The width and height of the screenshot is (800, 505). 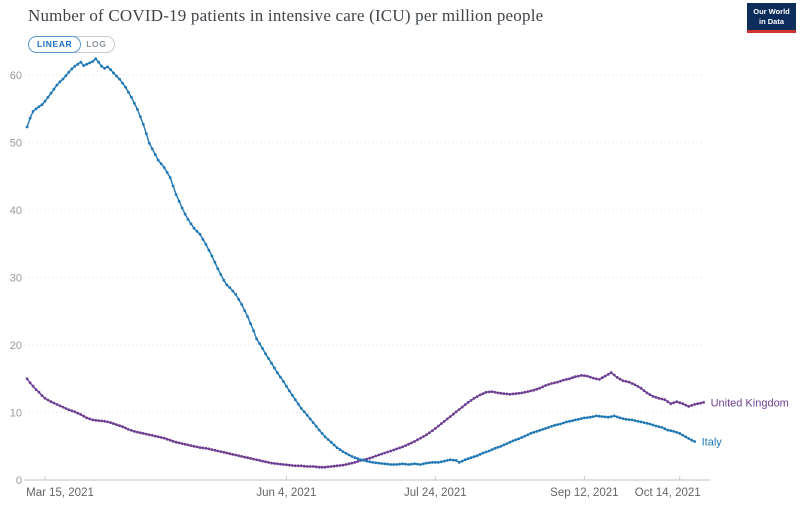 What do you see at coordinates (16, 211) in the screenshot?
I see `svg-text: 40` at bounding box center [16, 211].